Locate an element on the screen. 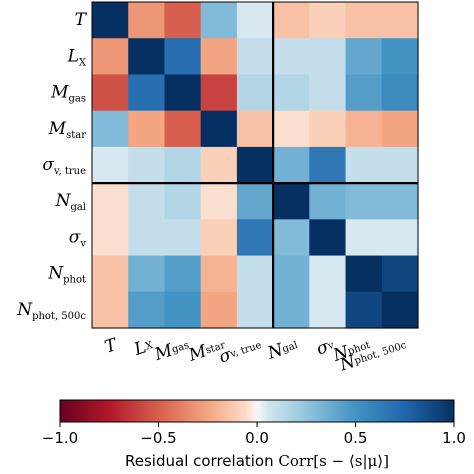 Image resolution: width=474 pixels, height=474 pixels. x-label: σv is located at coordinates (325, 347).